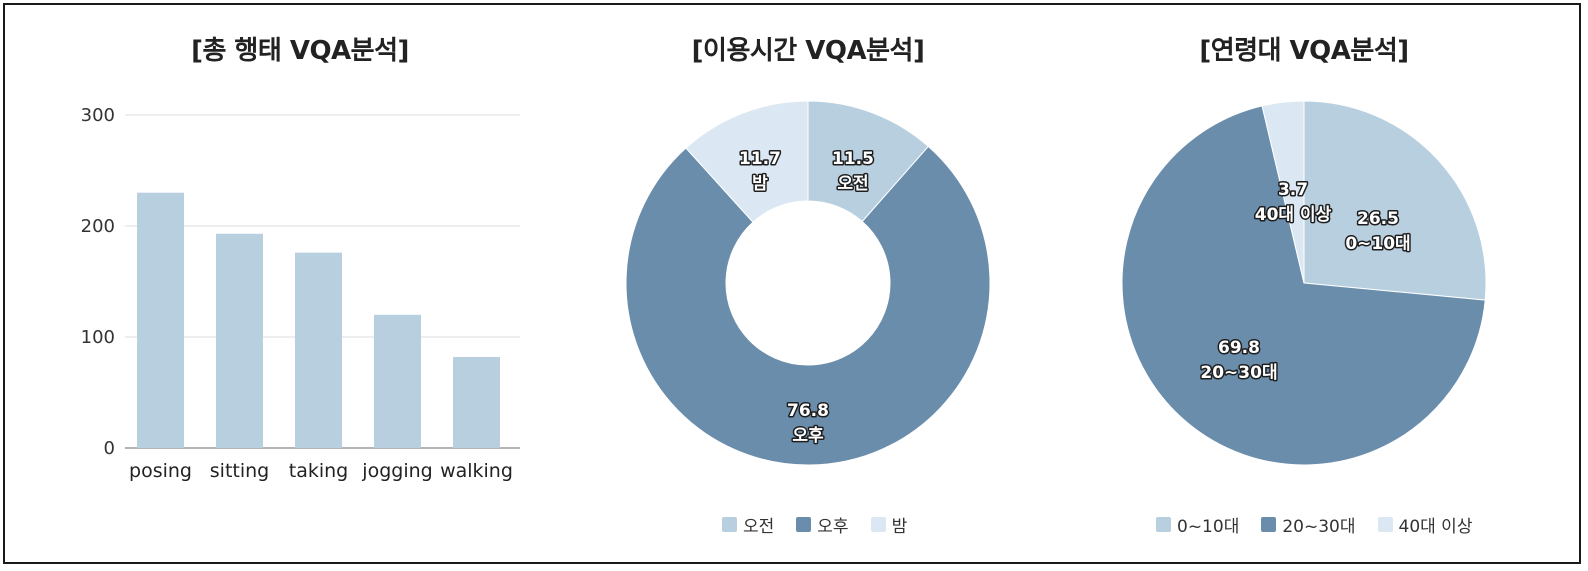 The height and width of the screenshot is (571, 1588). I want to click on y-tick-label: 300, so click(98, 115).